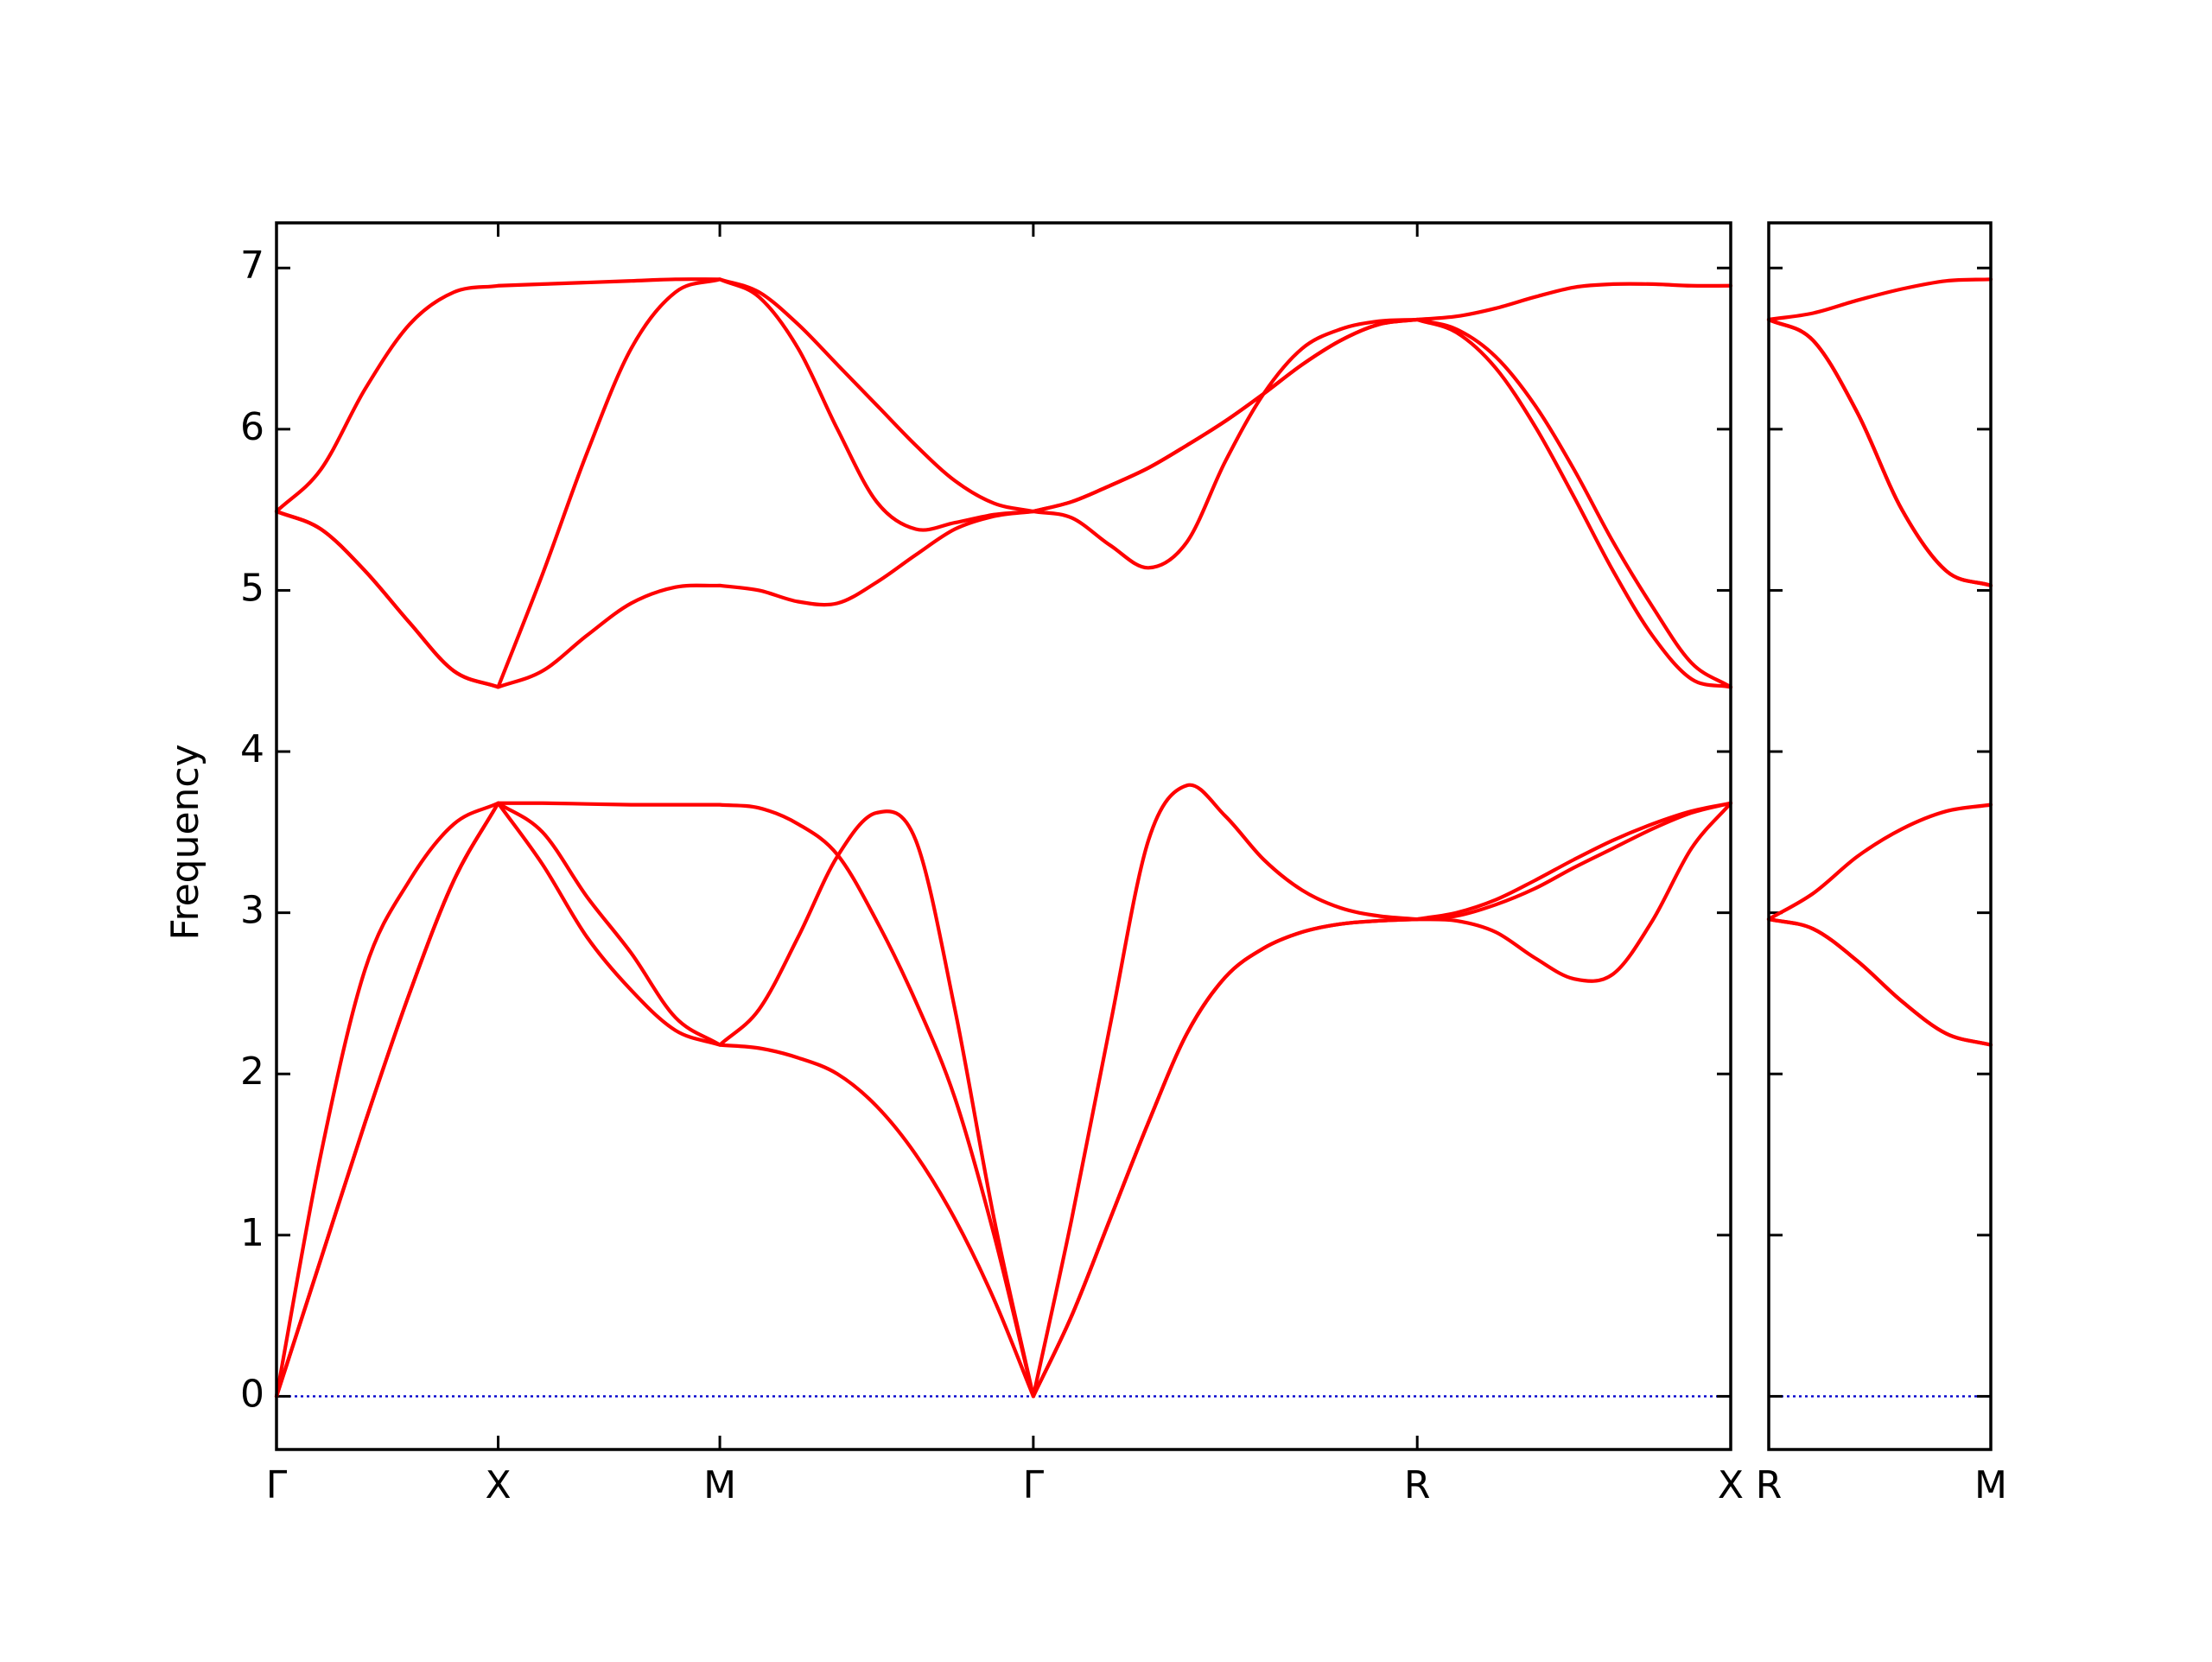 This screenshot has height=1662, width=2212. What do you see at coordinates (252, 266) in the screenshot?
I see `y-tick-label: 7` at bounding box center [252, 266].